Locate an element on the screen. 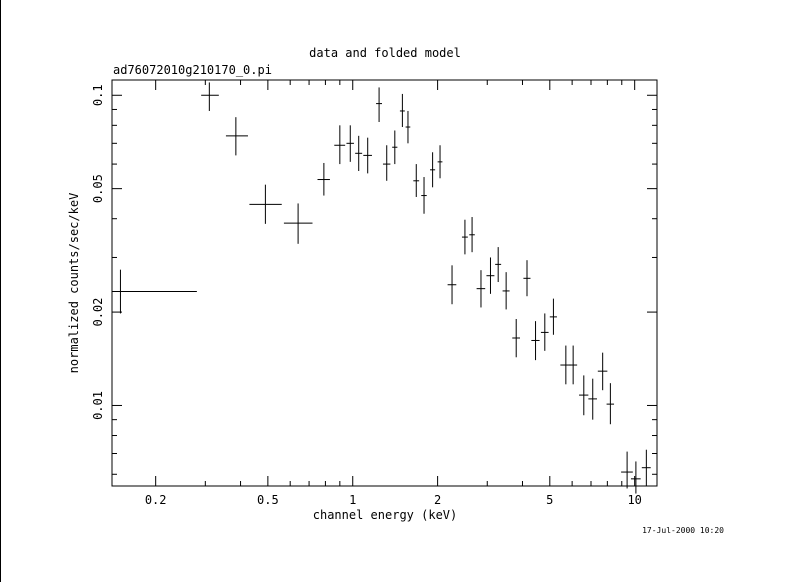 The image size is (790, 587). x-tick-label: 10 is located at coordinates (634, 500).